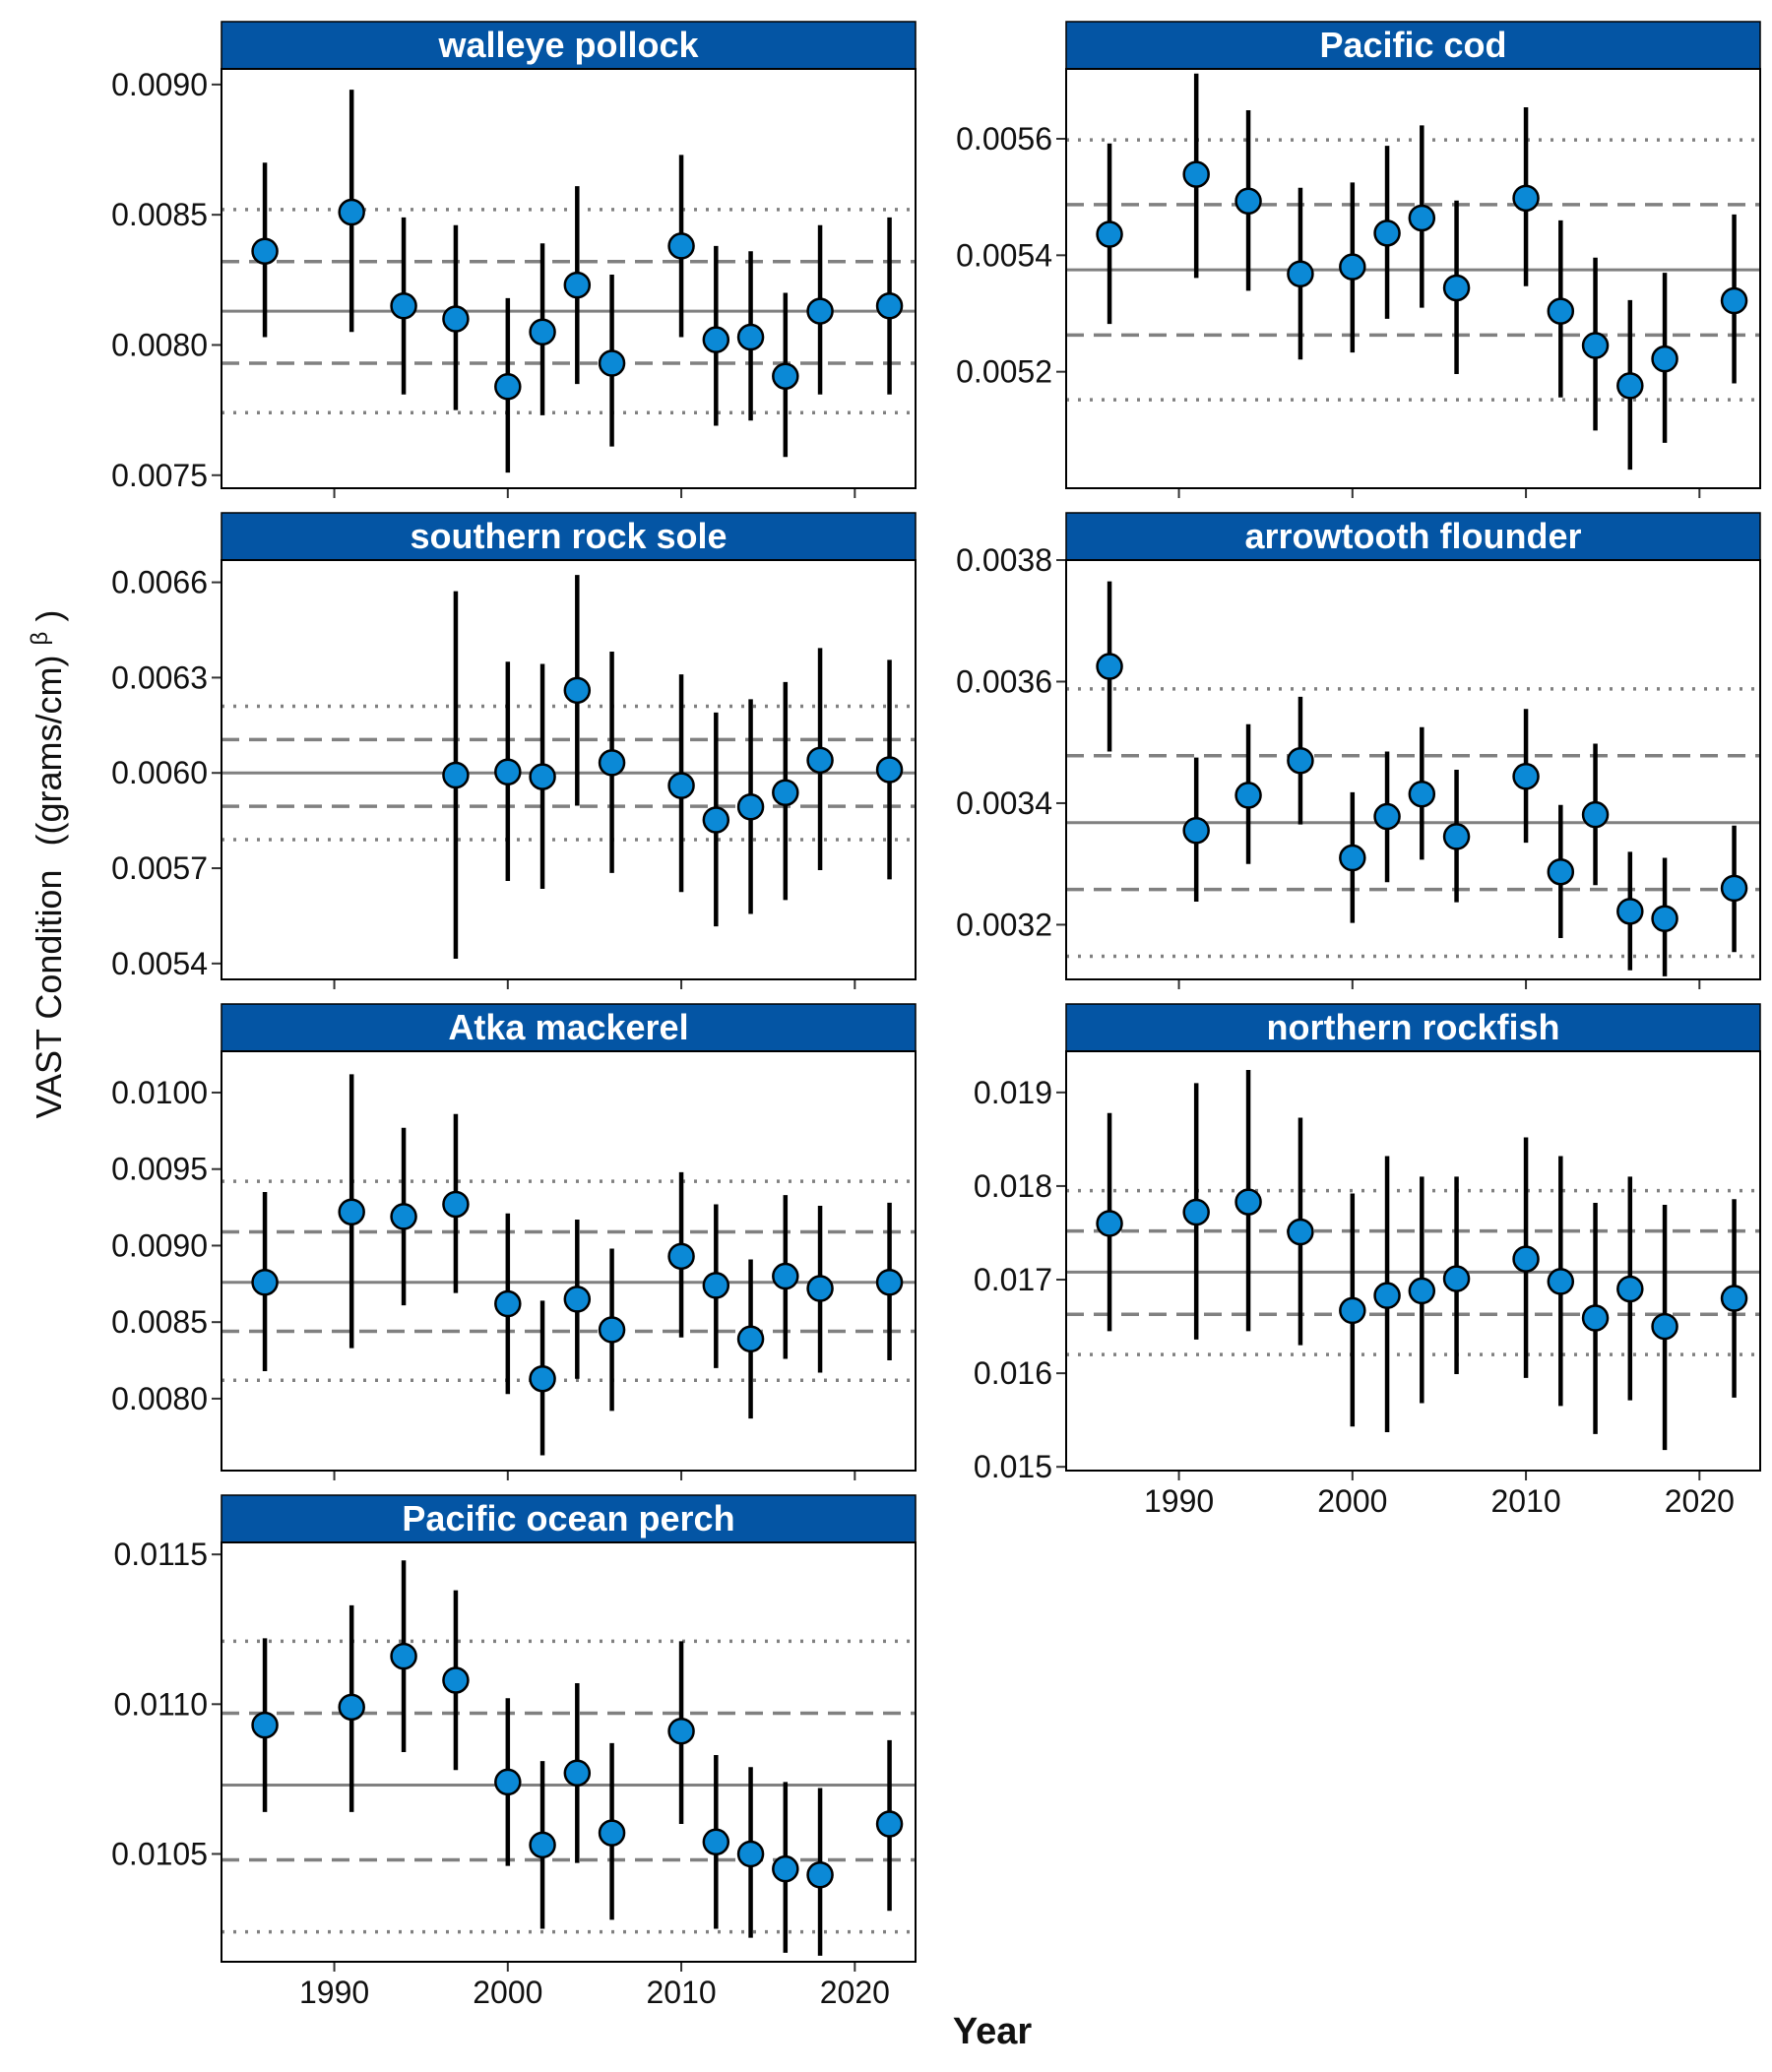 The width and height of the screenshot is (1772, 2072). What do you see at coordinates (1004, 139) in the screenshot?
I see `y-tick-label: 0.0056` at bounding box center [1004, 139].